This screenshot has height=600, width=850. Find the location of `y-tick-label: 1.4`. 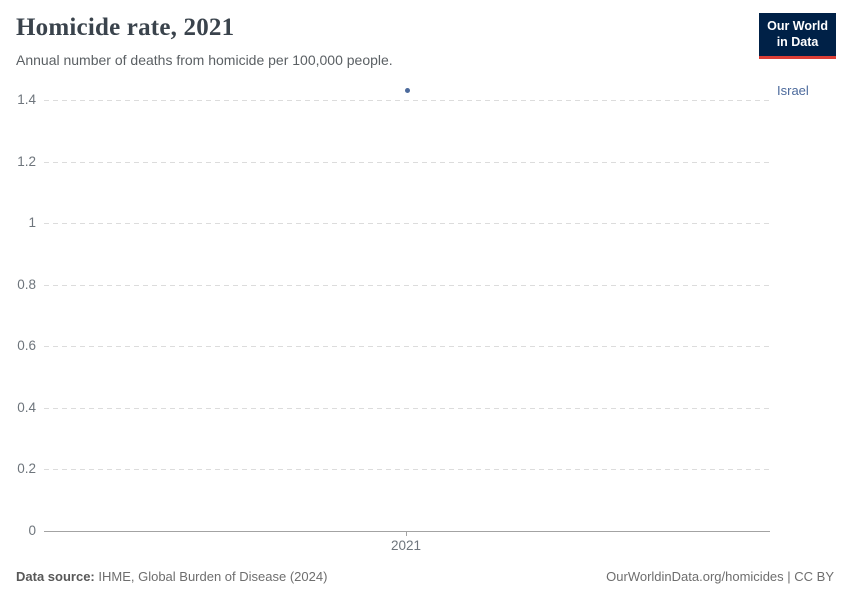

y-tick-label: 1.4 is located at coordinates (26, 99).